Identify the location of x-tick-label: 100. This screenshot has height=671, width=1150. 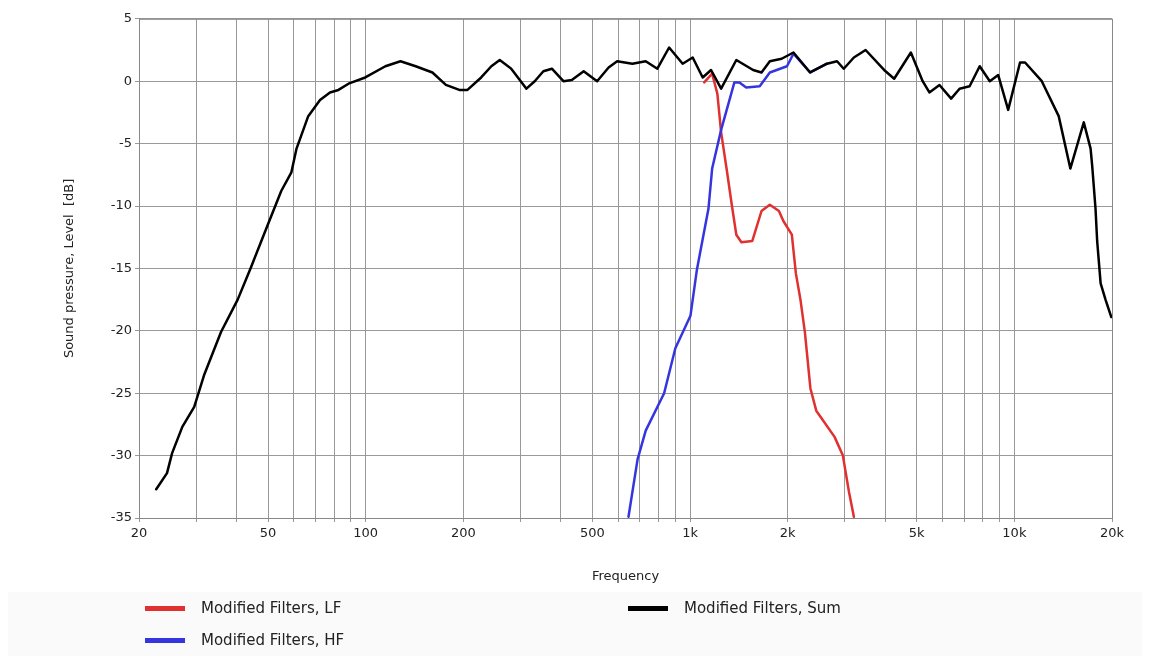
(366, 533).